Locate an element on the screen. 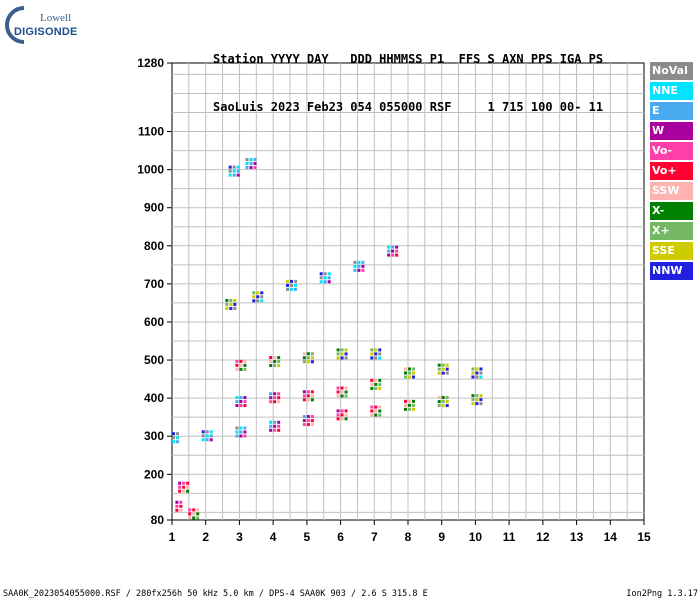 The height and width of the screenshot is (600, 700). y-tick-label: 700 is located at coordinates (154, 284).